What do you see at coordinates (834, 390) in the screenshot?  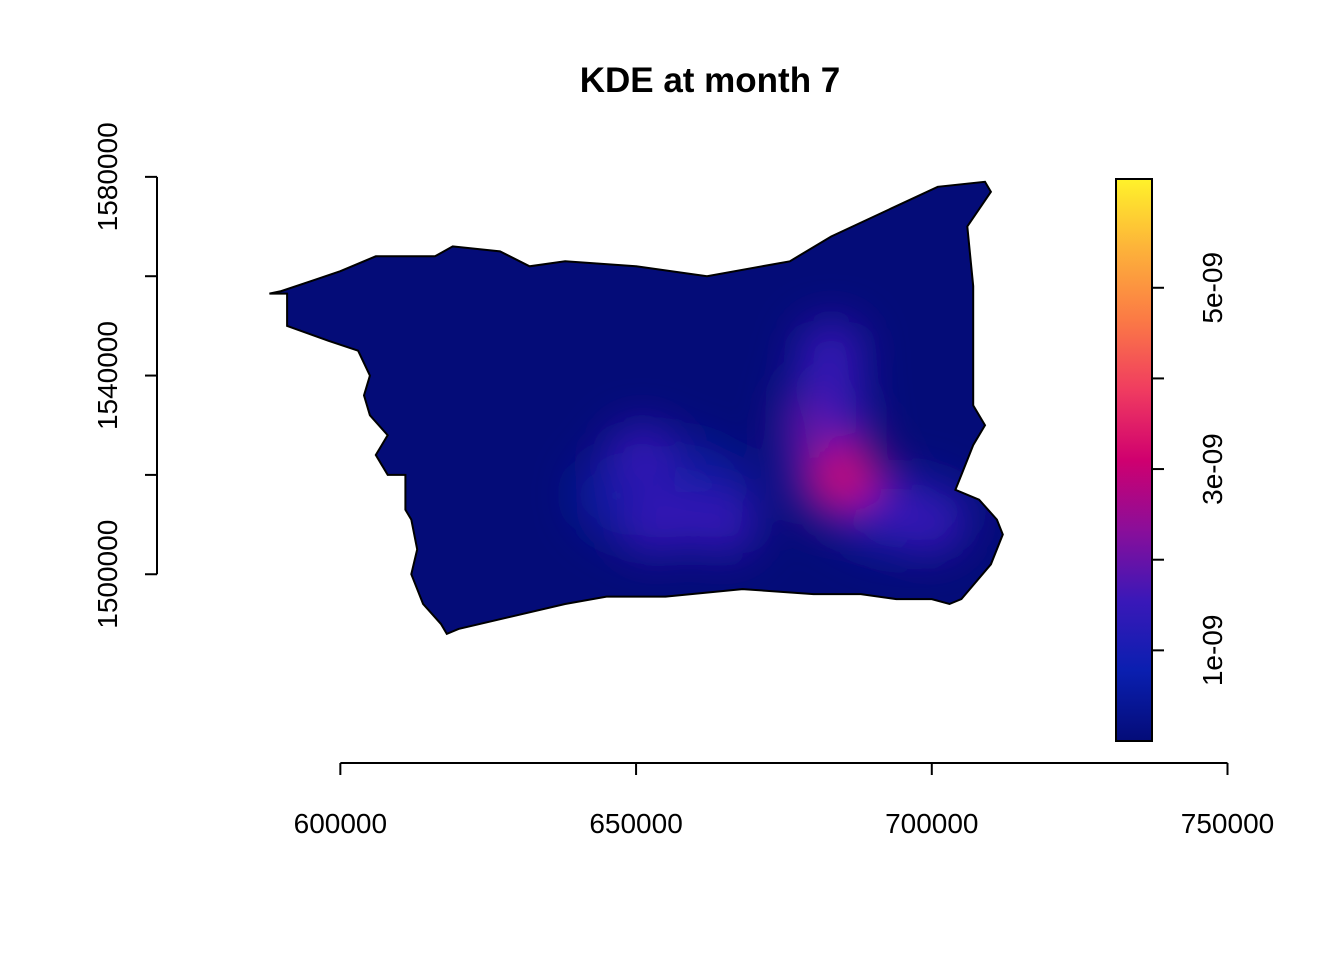 I see `density-ridge` at bounding box center [834, 390].